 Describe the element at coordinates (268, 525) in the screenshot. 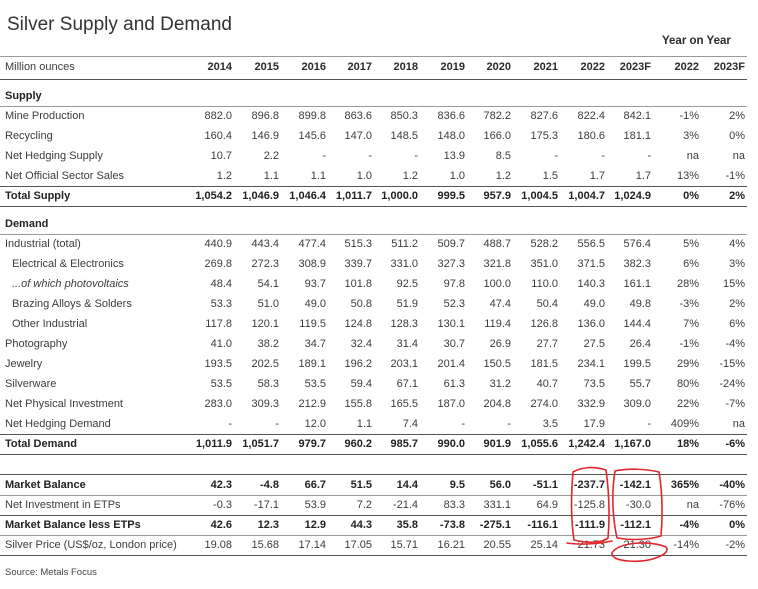

I see `table-cell: 12.3` at that location.